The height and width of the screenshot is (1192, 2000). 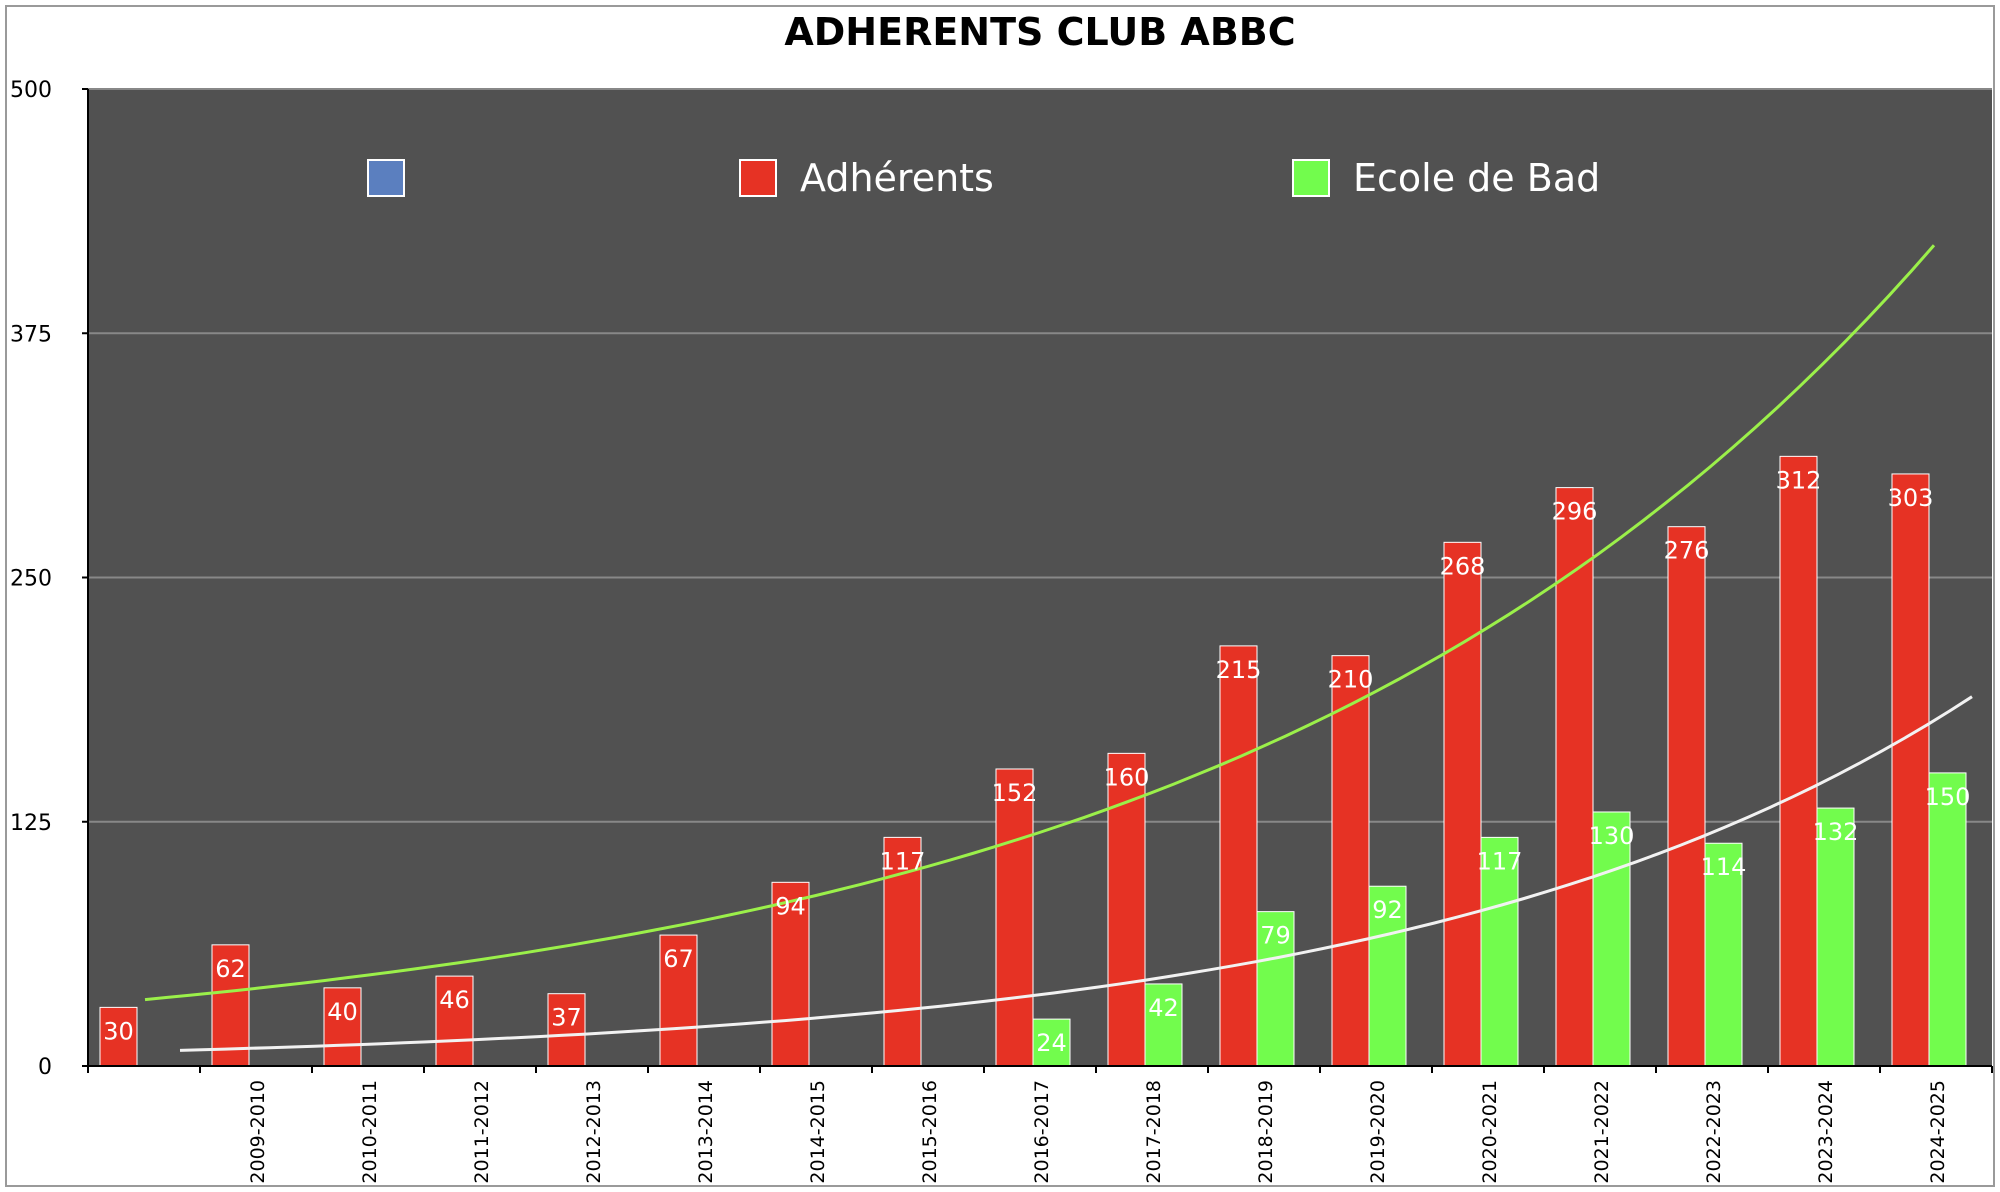 What do you see at coordinates (1799, 480) in the screenshot?
I see `data-label: 312` at bounding box center [1799, 480].